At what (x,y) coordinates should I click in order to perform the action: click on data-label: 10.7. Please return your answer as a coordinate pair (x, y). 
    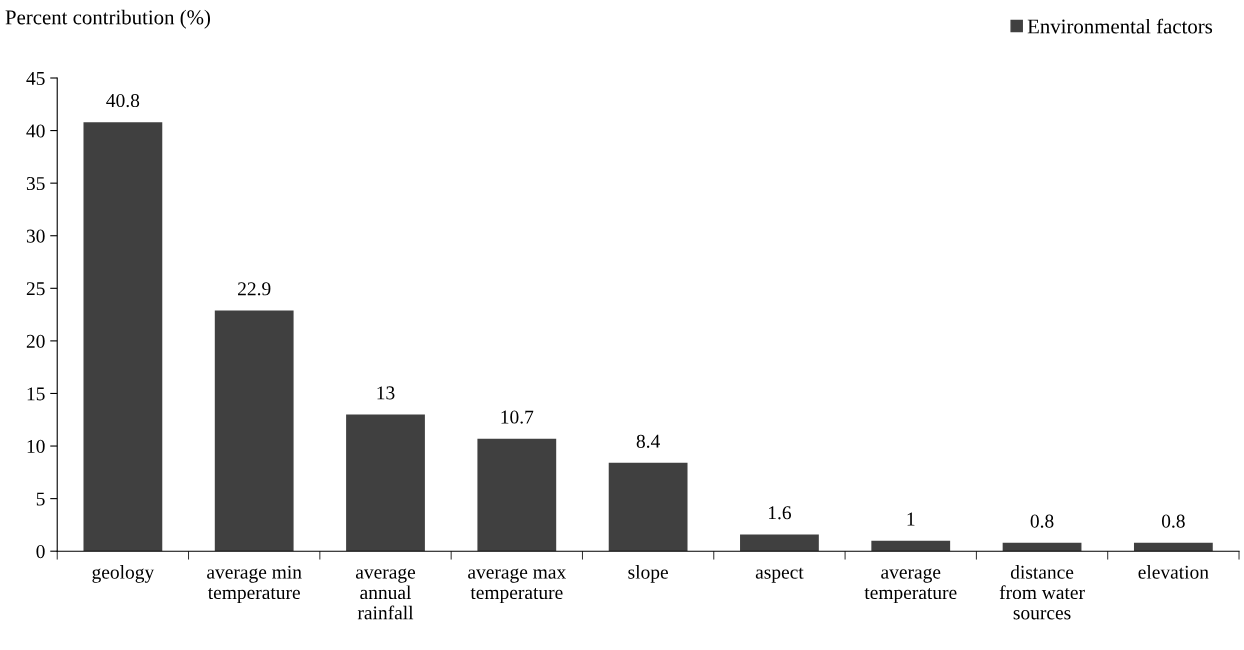
    Looking at the image, I should click on (517, 417).